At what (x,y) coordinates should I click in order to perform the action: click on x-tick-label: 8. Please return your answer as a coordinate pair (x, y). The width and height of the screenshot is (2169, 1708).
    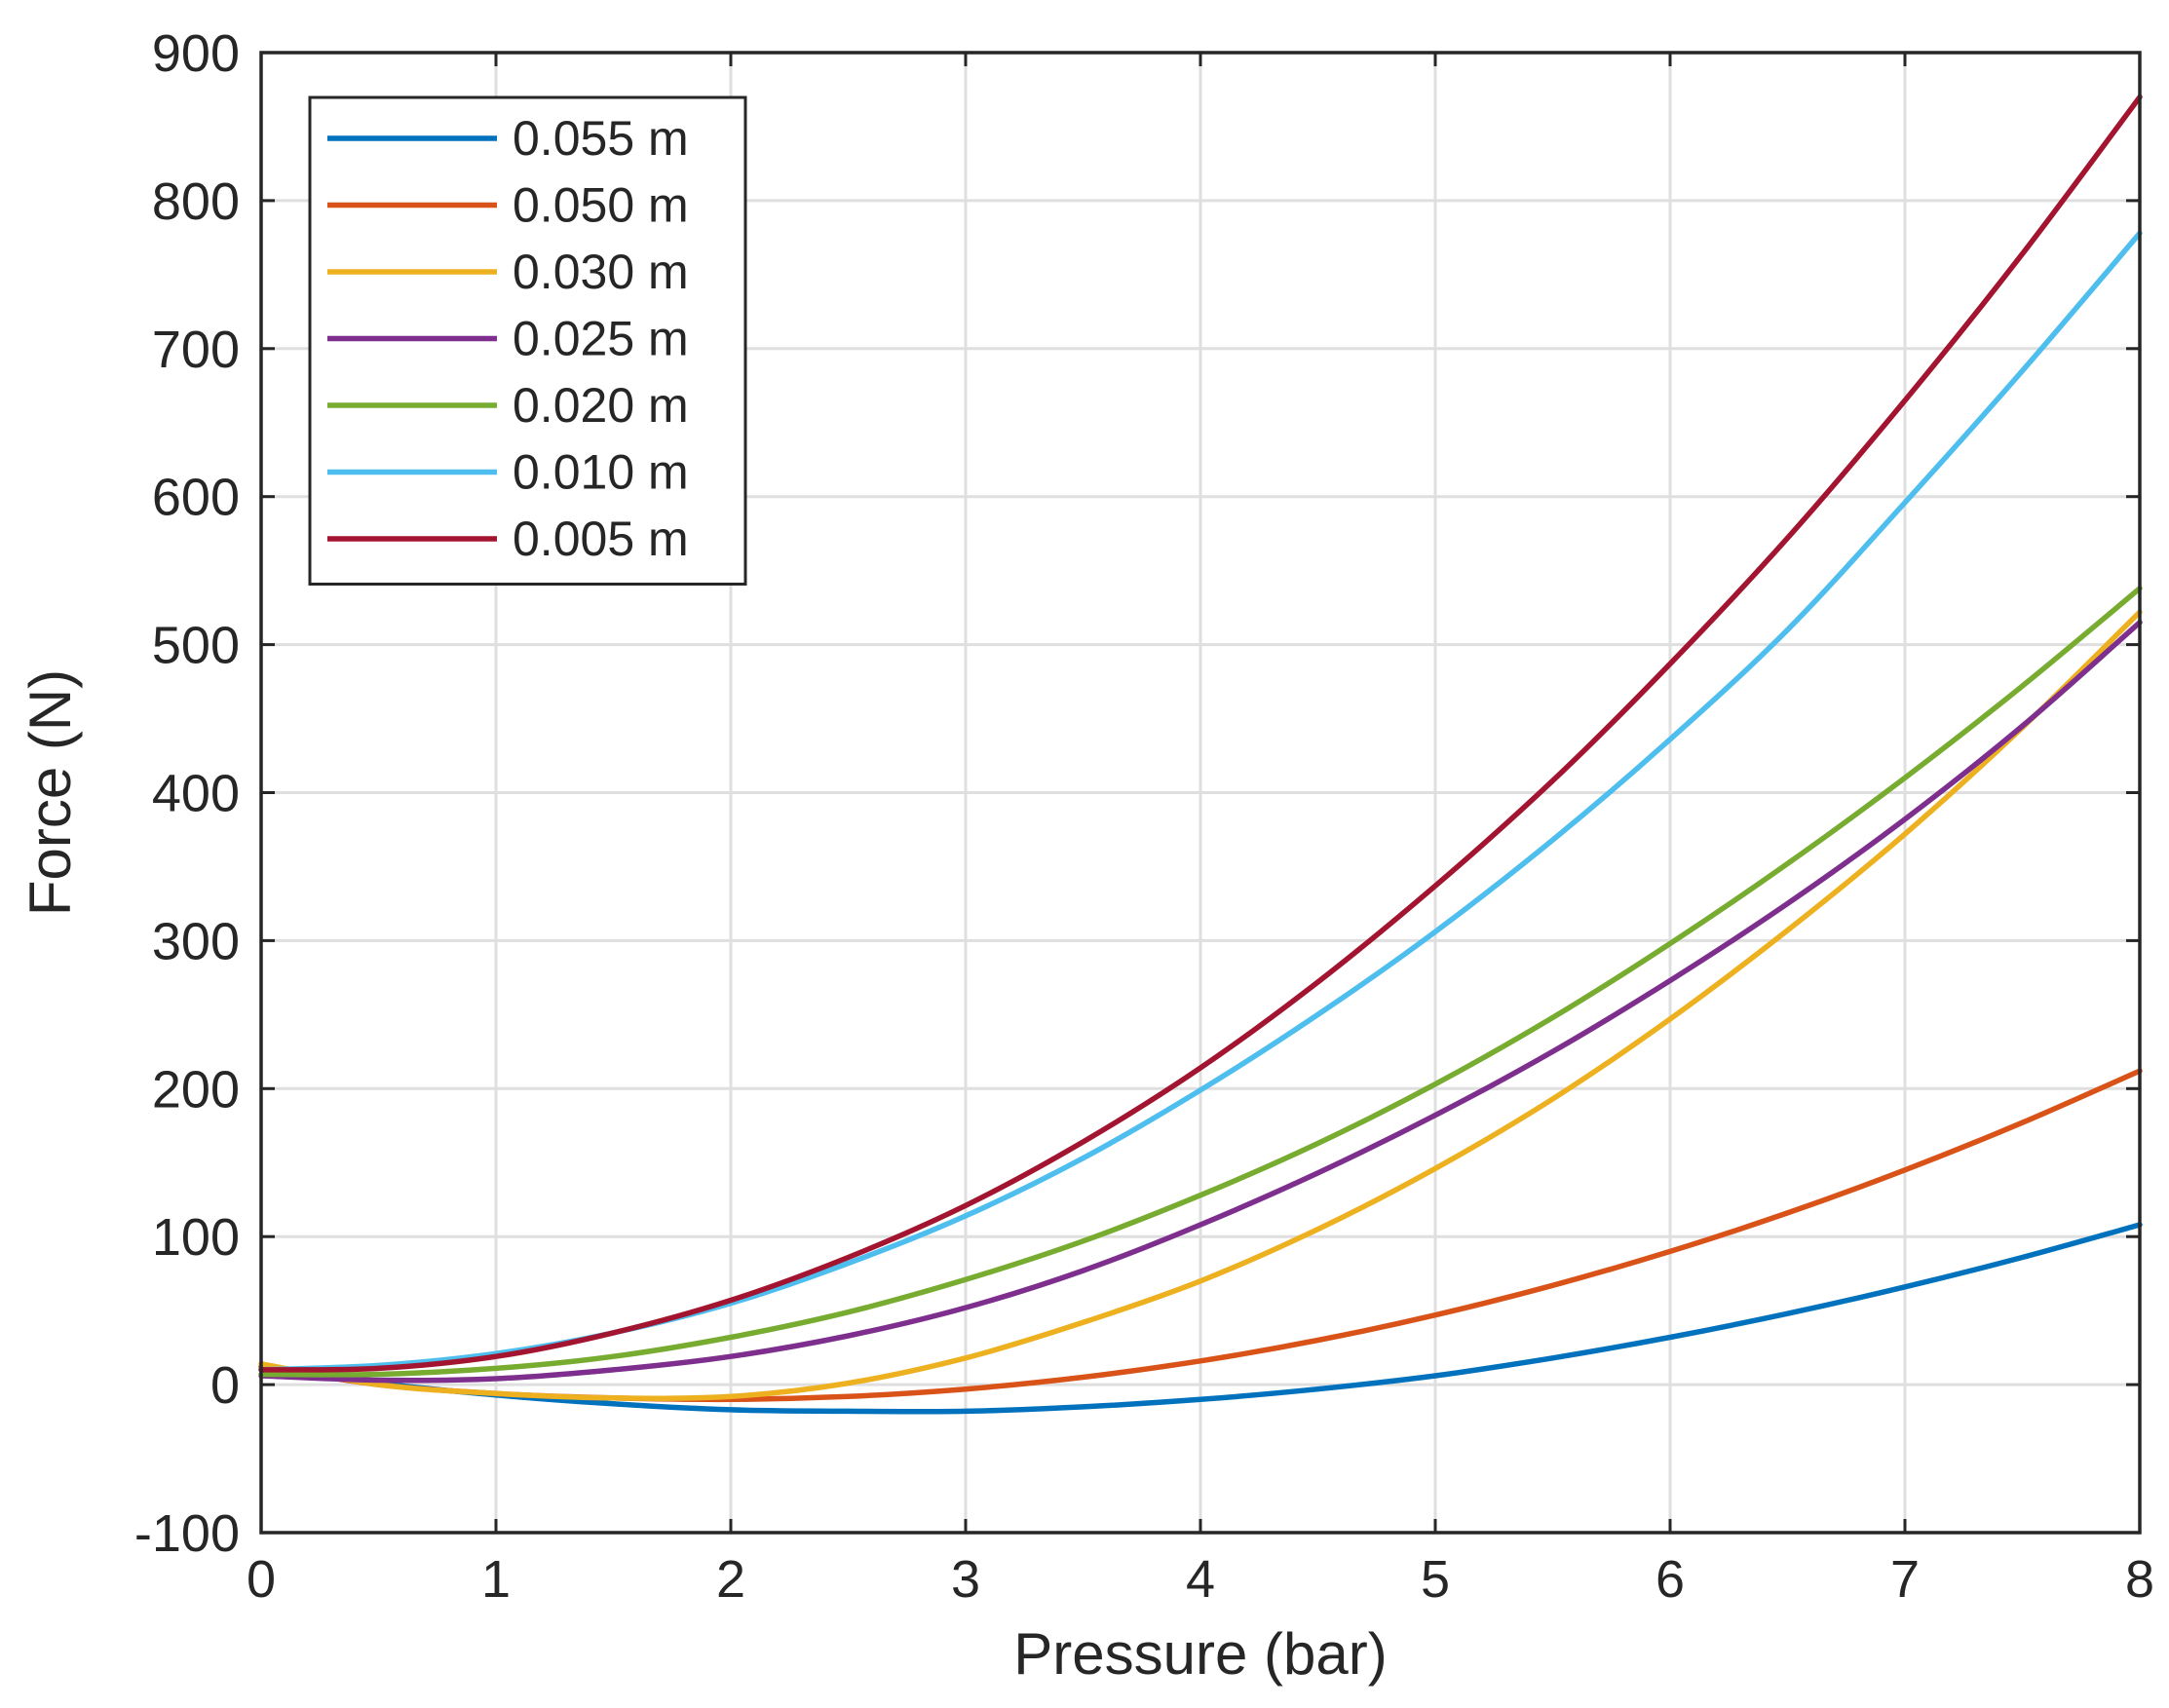
    Looking at the image, I should click on (2139, 1580).